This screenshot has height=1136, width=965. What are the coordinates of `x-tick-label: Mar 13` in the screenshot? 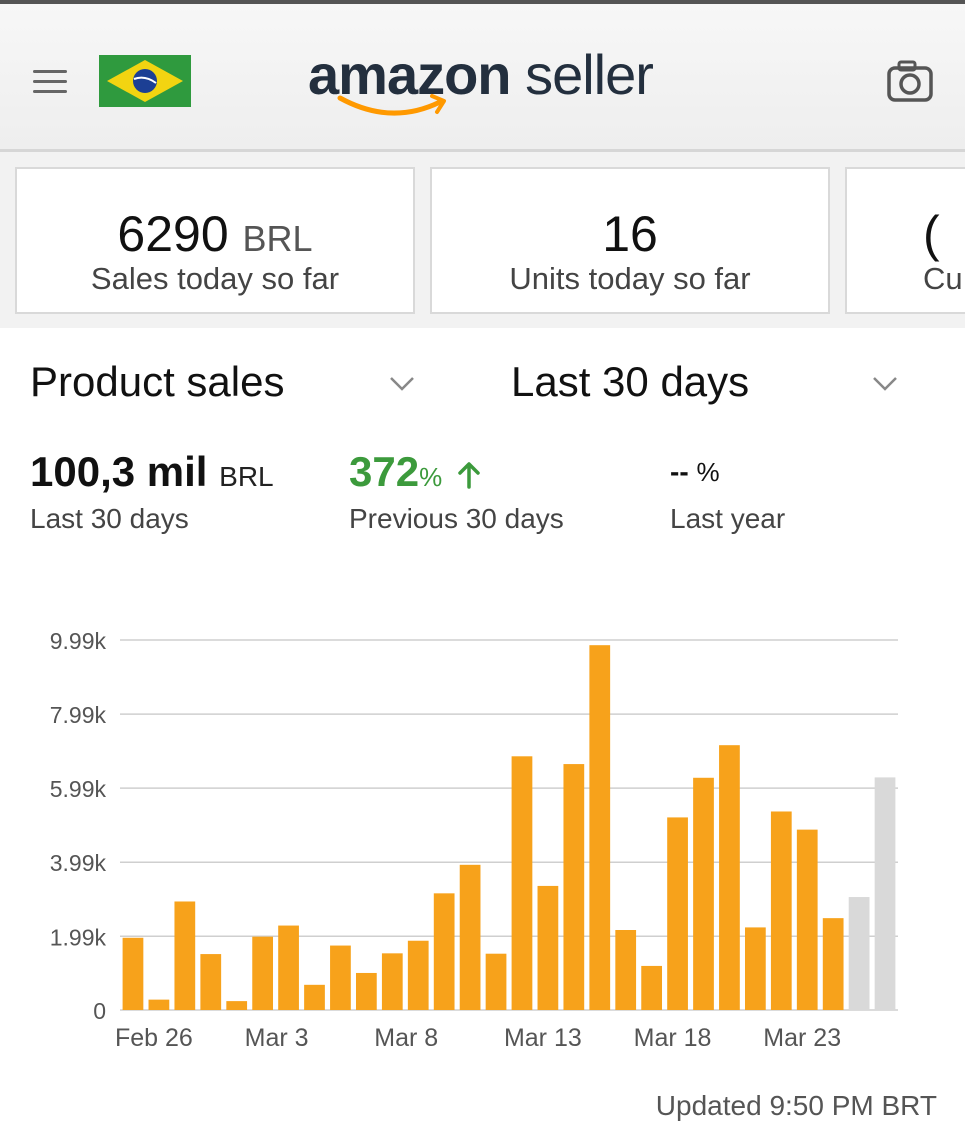 It's located at (543, 1038).